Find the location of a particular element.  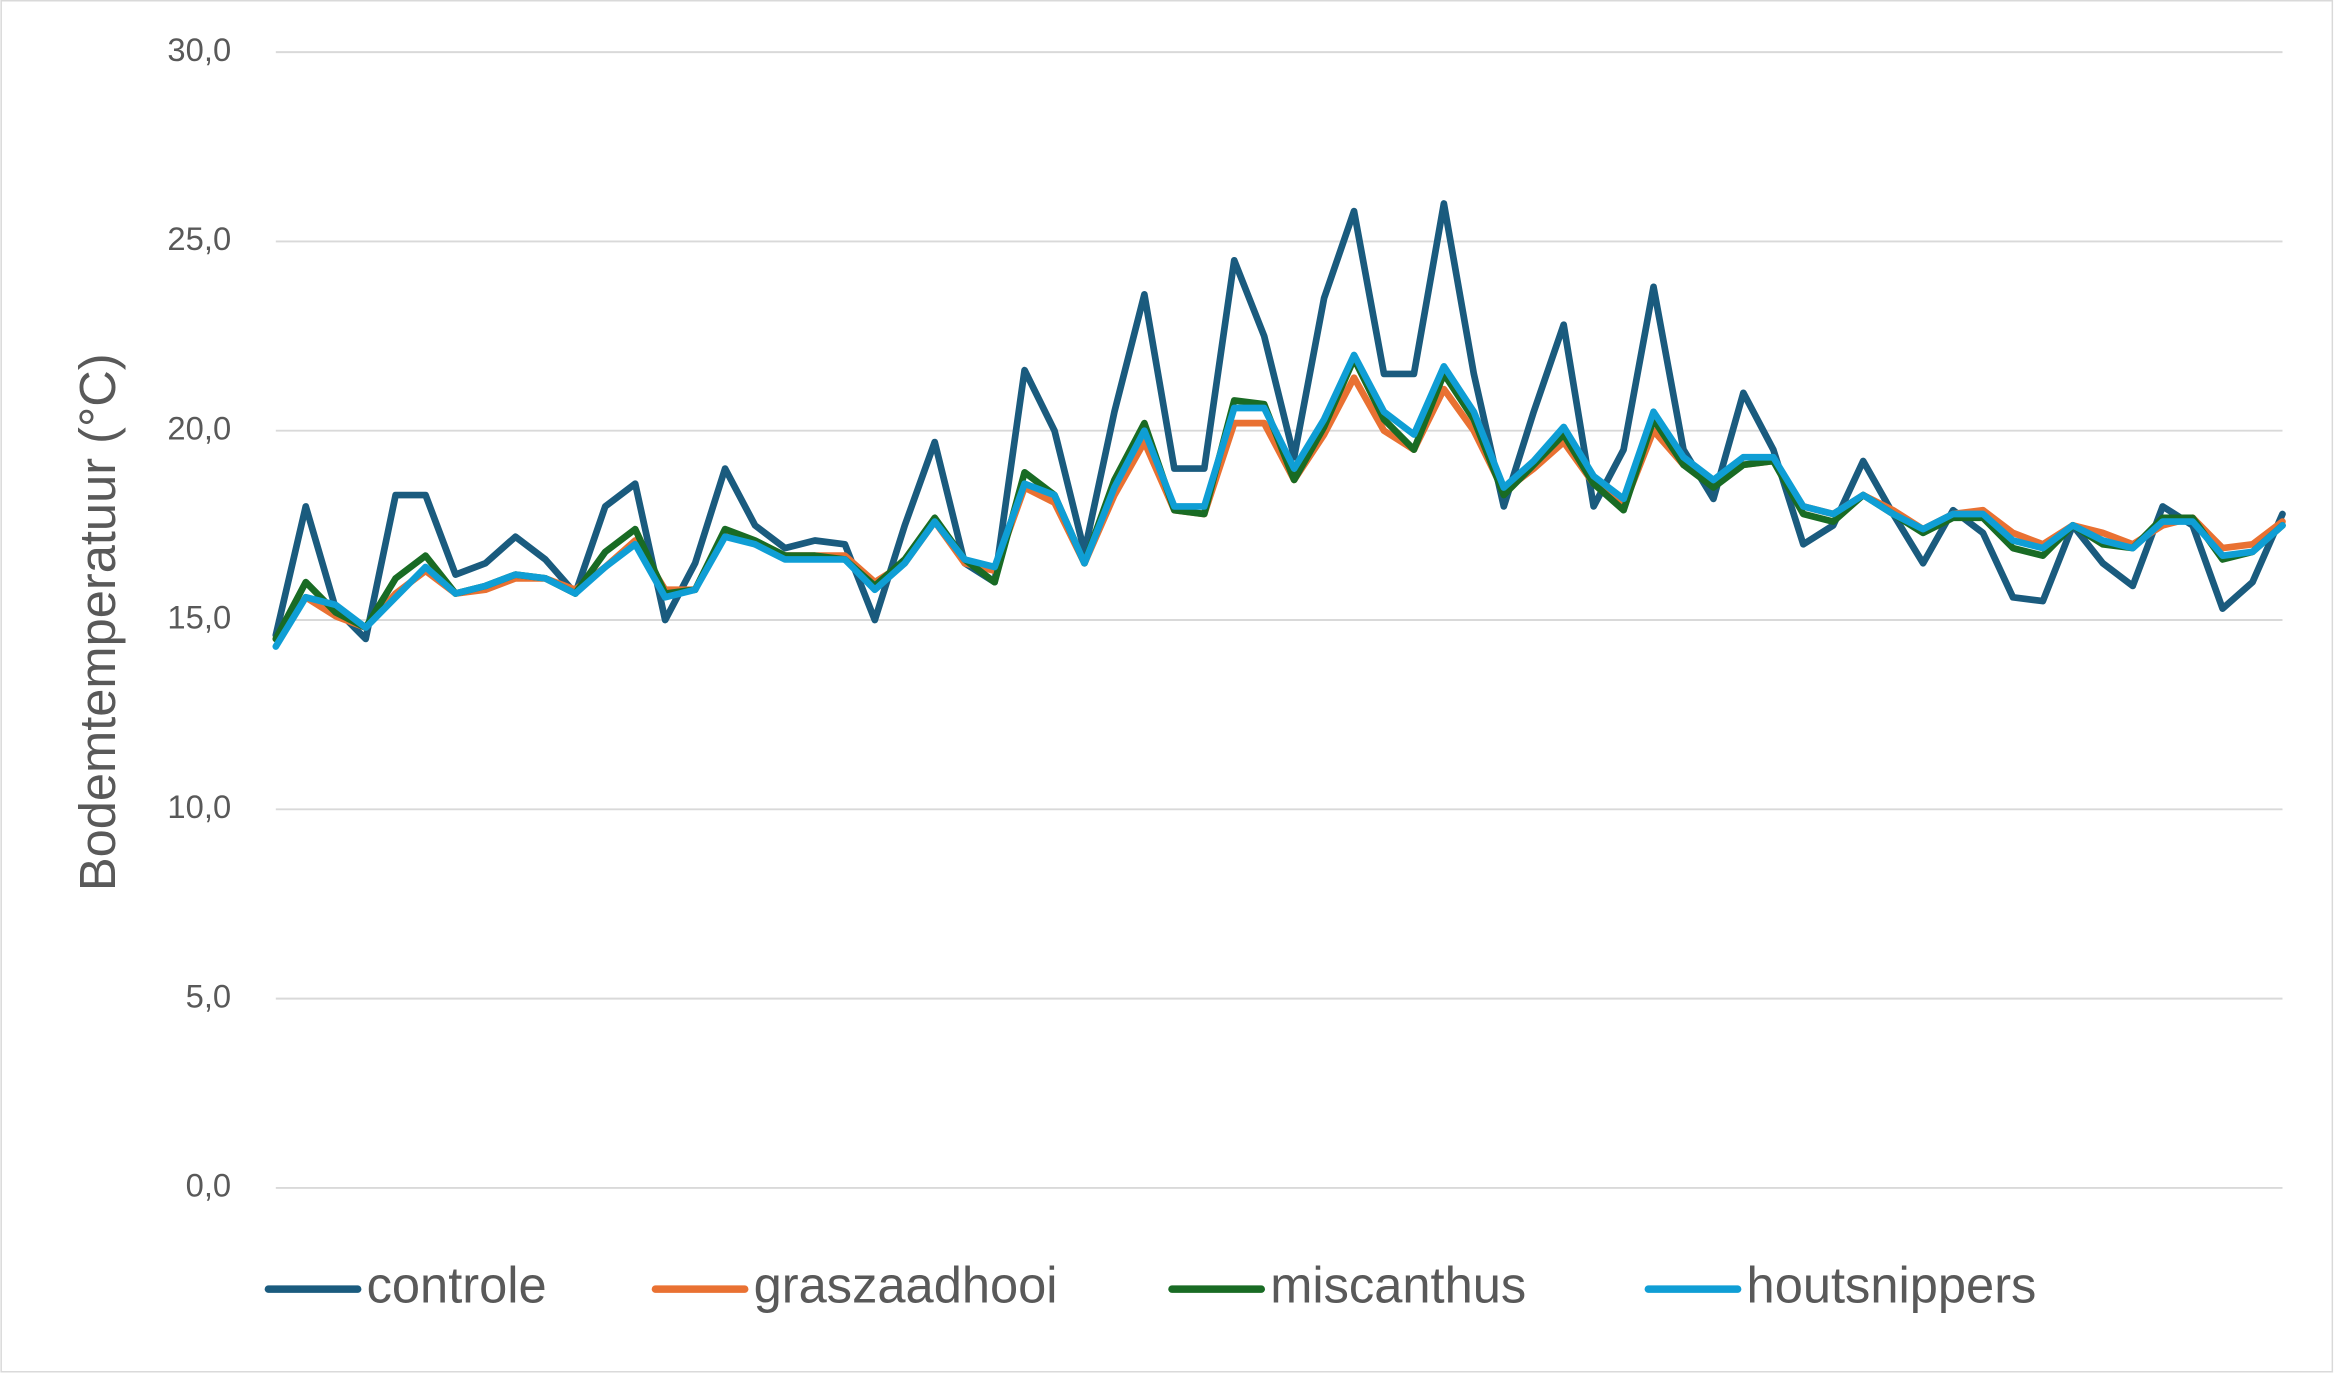

y-tick-label: 30,0 is located at coordinates (199, 49).